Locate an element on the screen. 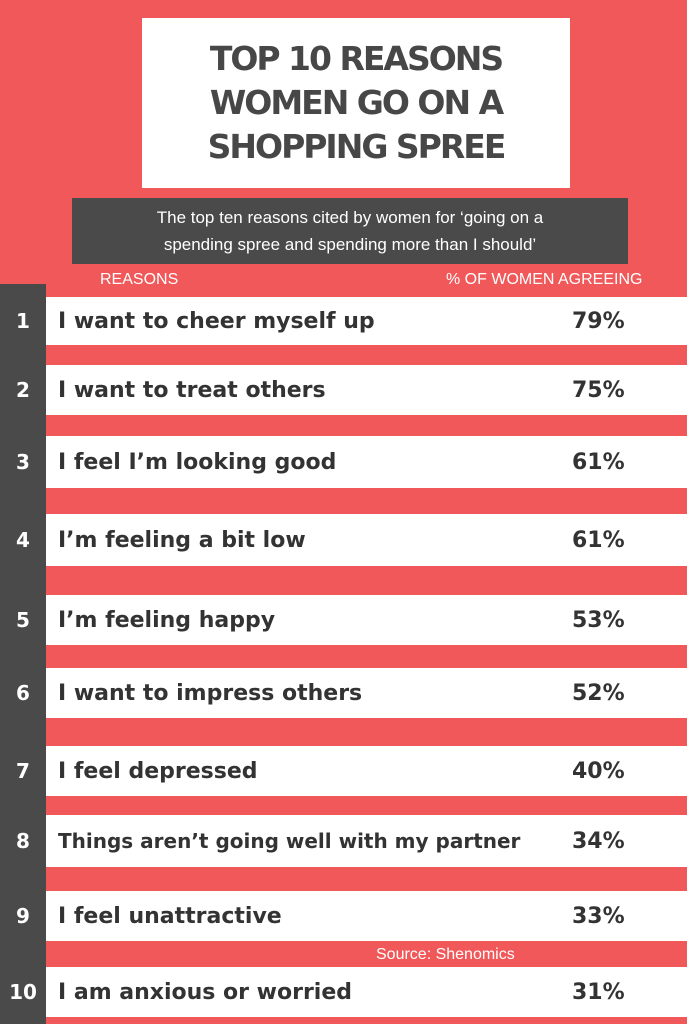 This screenshot has height=1024, width=687. table-row: I want to cheer myself up 79% is located at coordinates (366, 321).